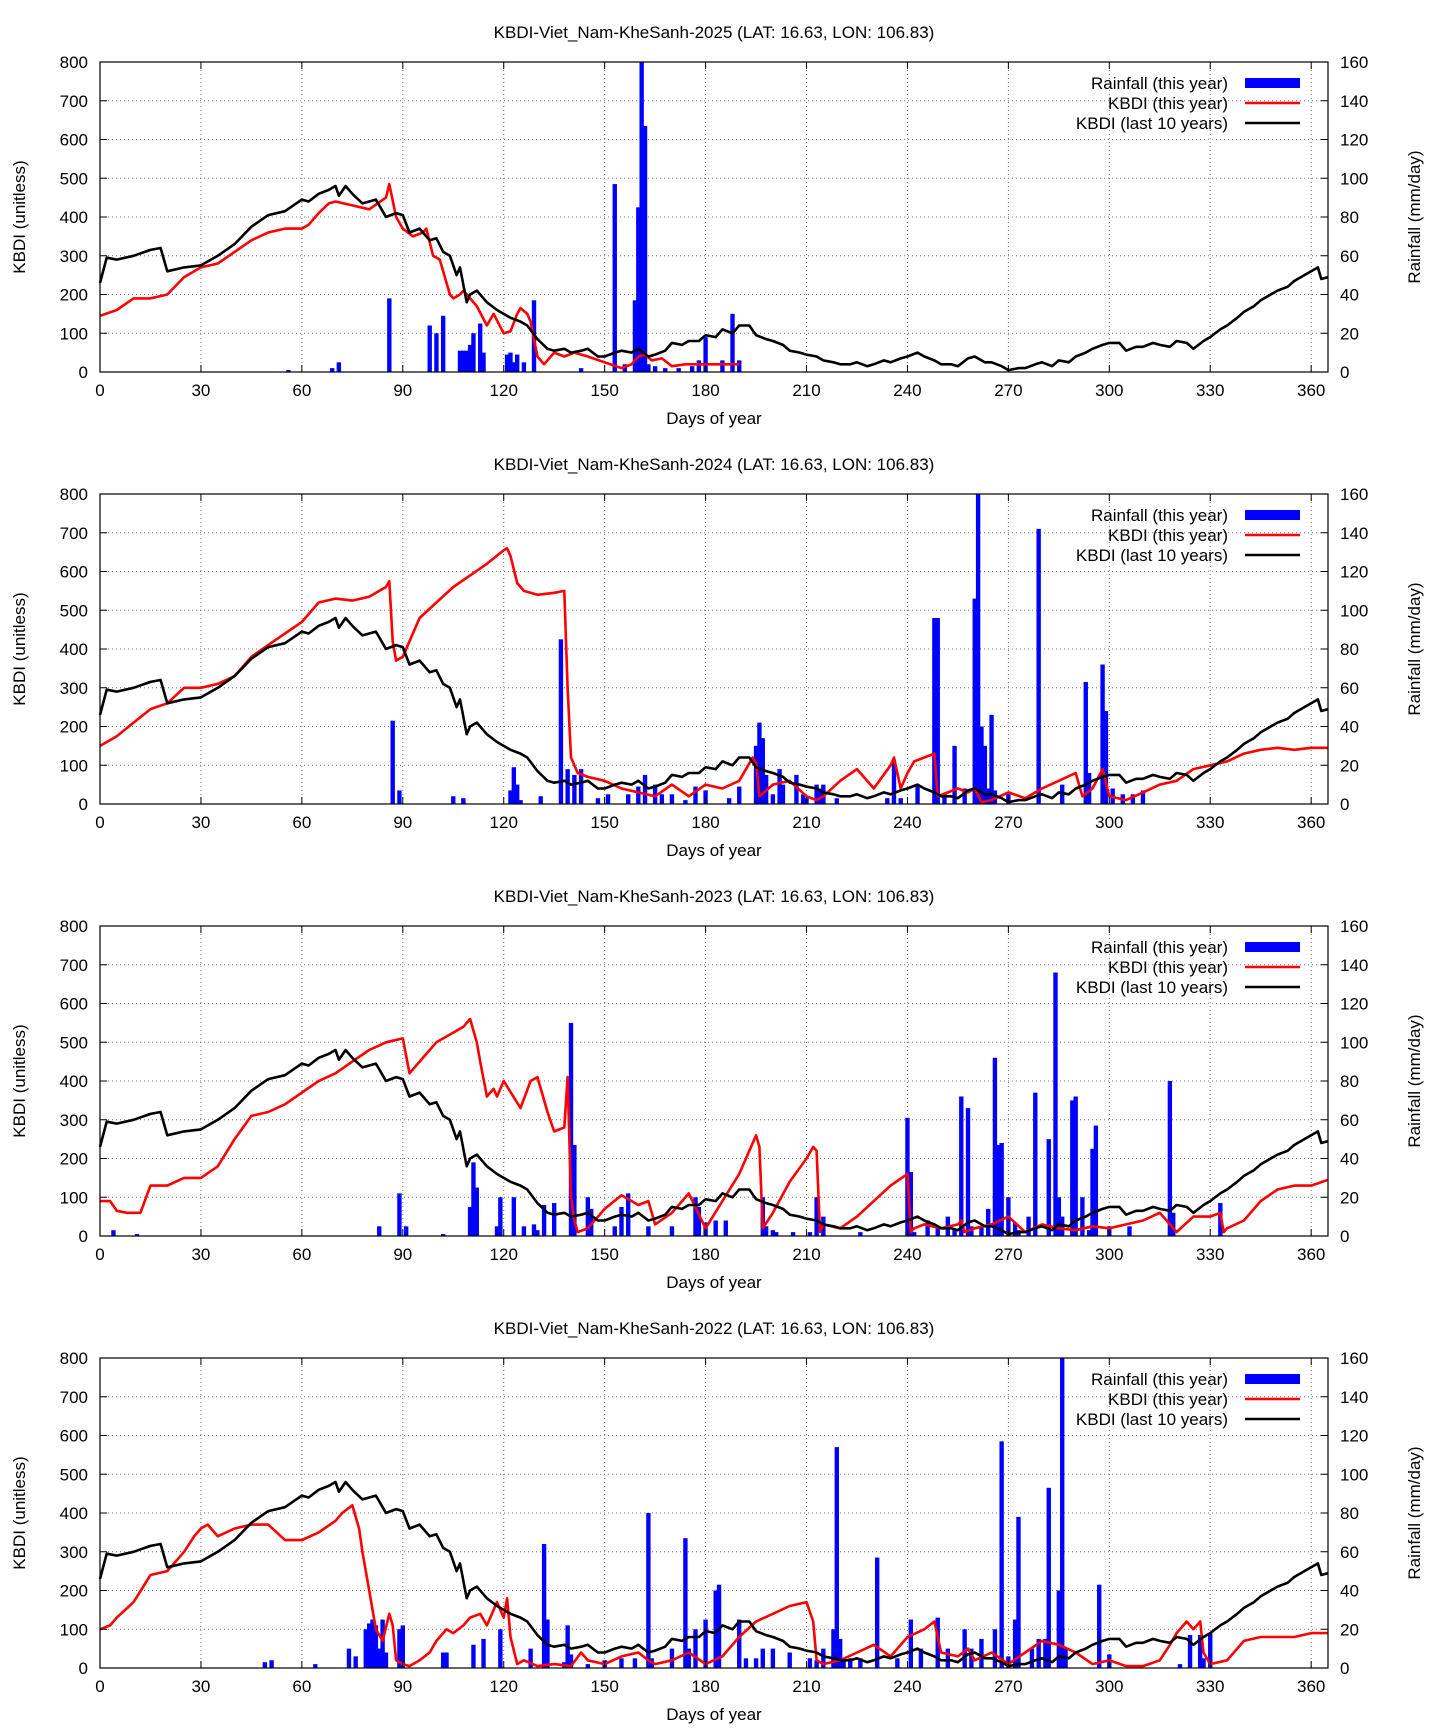 The width and height of the screenshot is (1440, 1728). Describe the element at coordinates (714, 1714) in the screenshot. I see `x-axis-label: Days of year` at that location.